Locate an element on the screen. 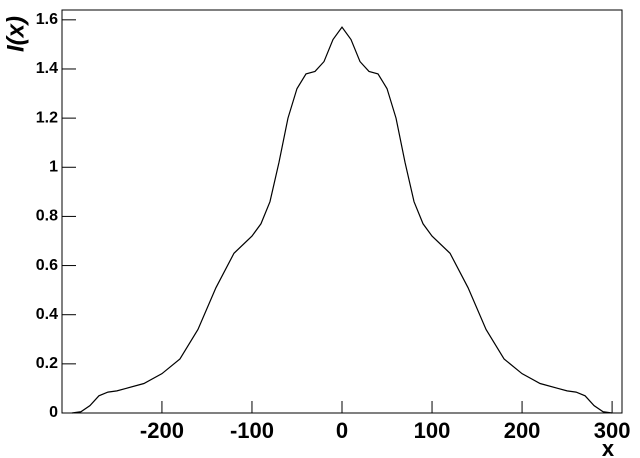 This screenshot has height=458, width=640. y-tick-label: 0.2 is located at coordinates (47, 363).